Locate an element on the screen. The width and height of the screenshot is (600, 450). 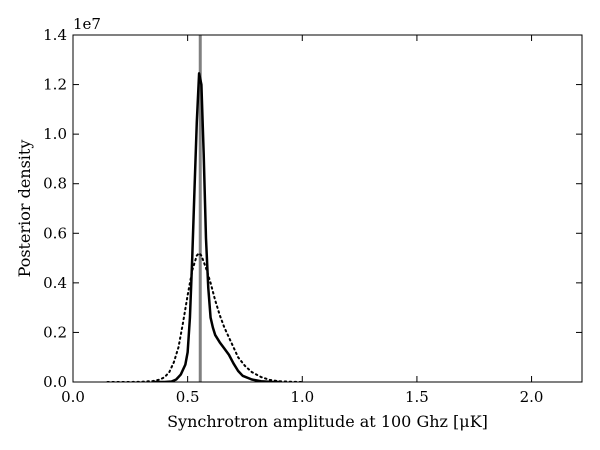
x-axis-label: Synchrotron amplitude at 100 Ghz [μK] is located at coordinates (327, 421).